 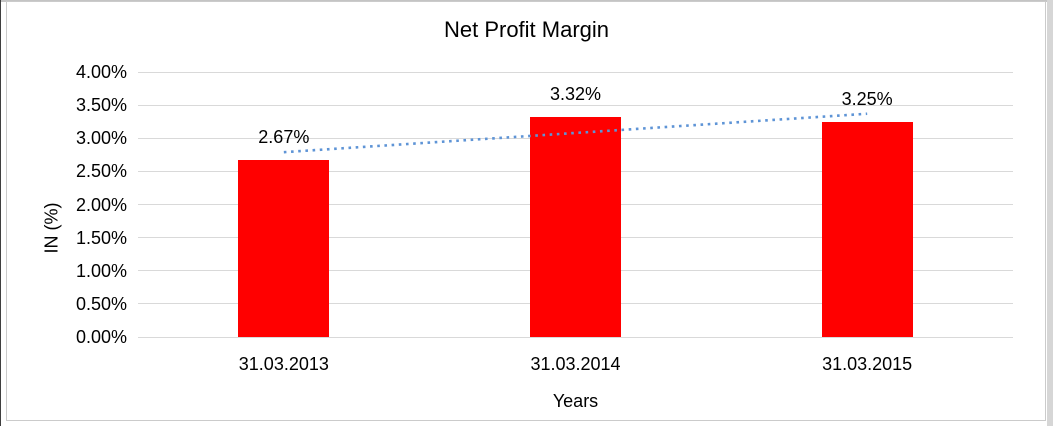 I want to click on y-tick-label: 0.50%, so click(x=101, y=303).